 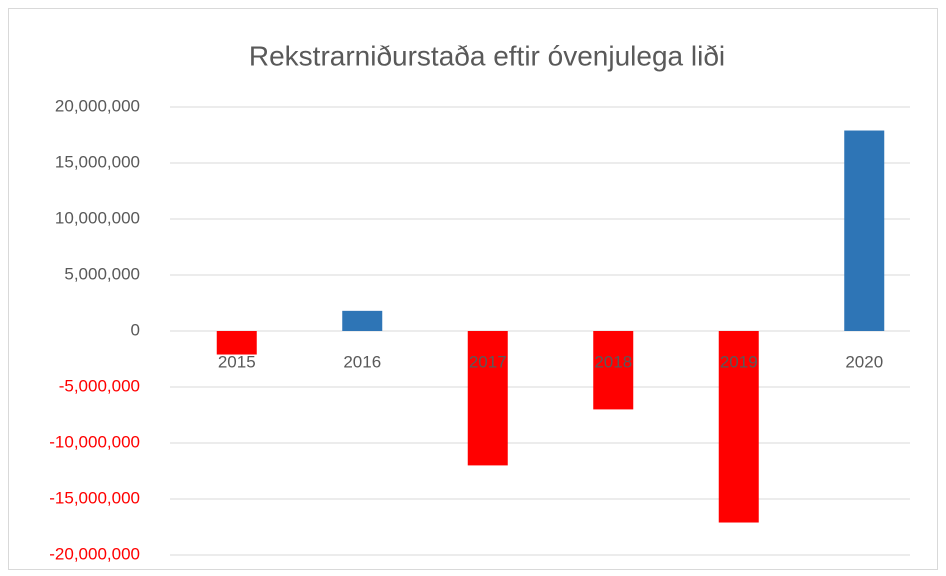 What do you see at coordinates (488, 361) in the screenshot?
I see `x-tick-label: 2017` at bounding box center [488, 361].